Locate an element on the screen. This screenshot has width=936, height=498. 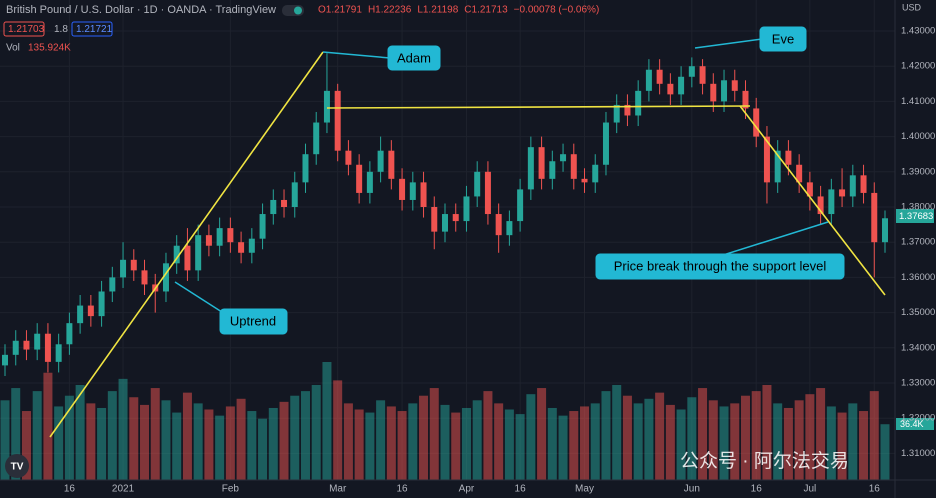
x-tick-label: Feb is located at coordinates (231, 489).